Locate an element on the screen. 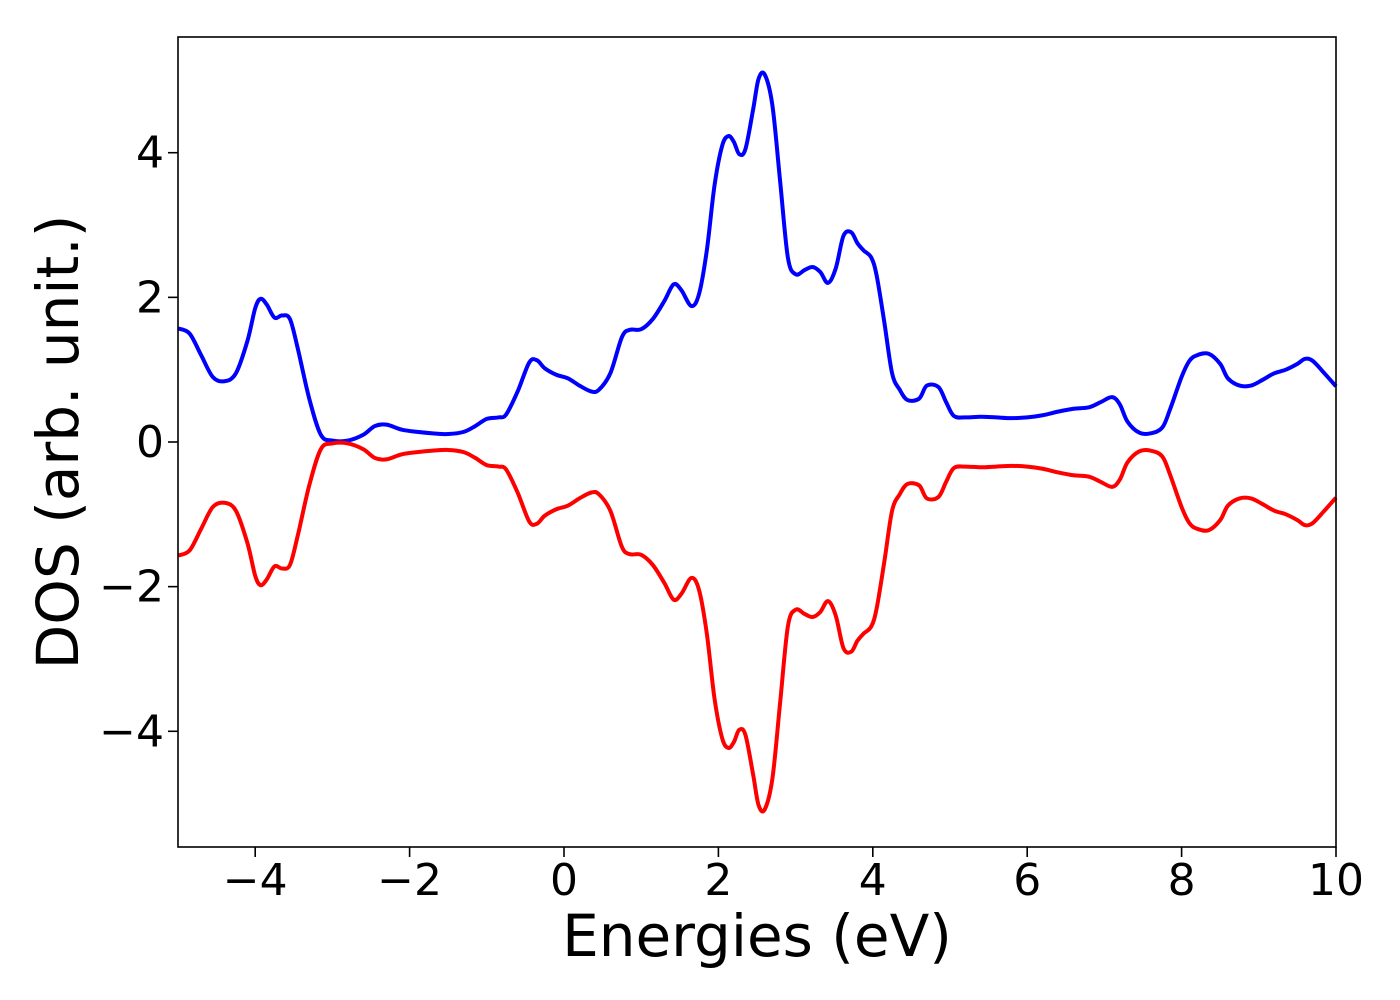  x-tick-label: 2 is located at coordinates (718, 880).